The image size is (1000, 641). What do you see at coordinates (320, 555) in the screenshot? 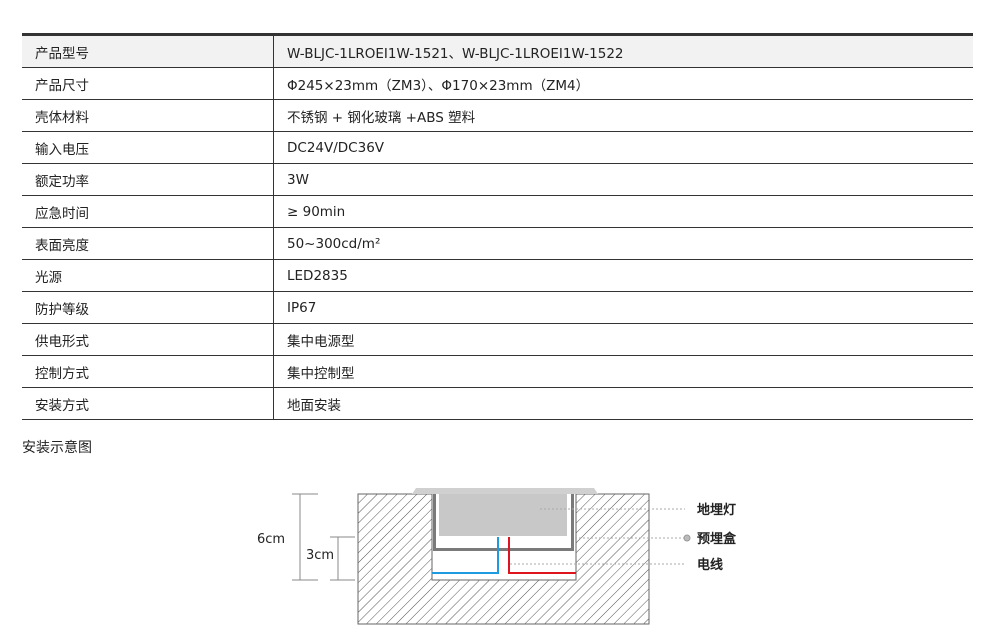
I see `dim-half-label: 3cm` at bounding box center [320, 555].